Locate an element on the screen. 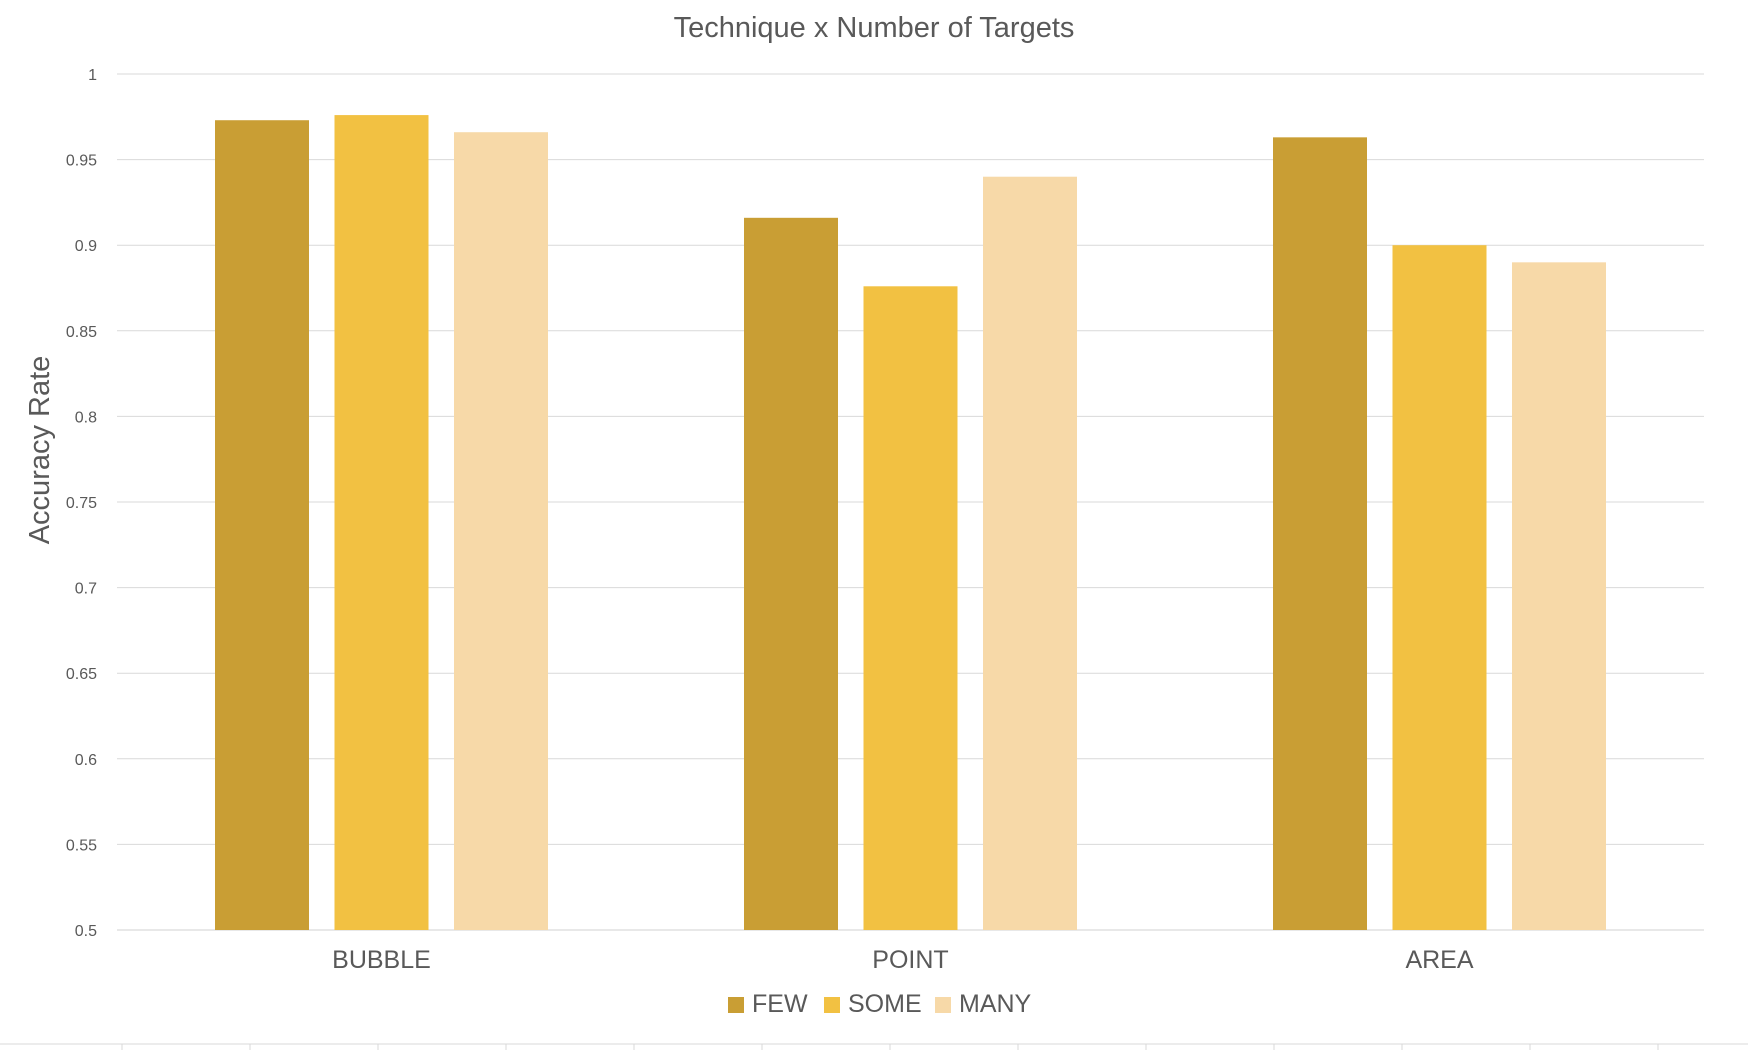 The image size is (1748, 1050). legend-swatch-few is located at coordinates (736, 1005).